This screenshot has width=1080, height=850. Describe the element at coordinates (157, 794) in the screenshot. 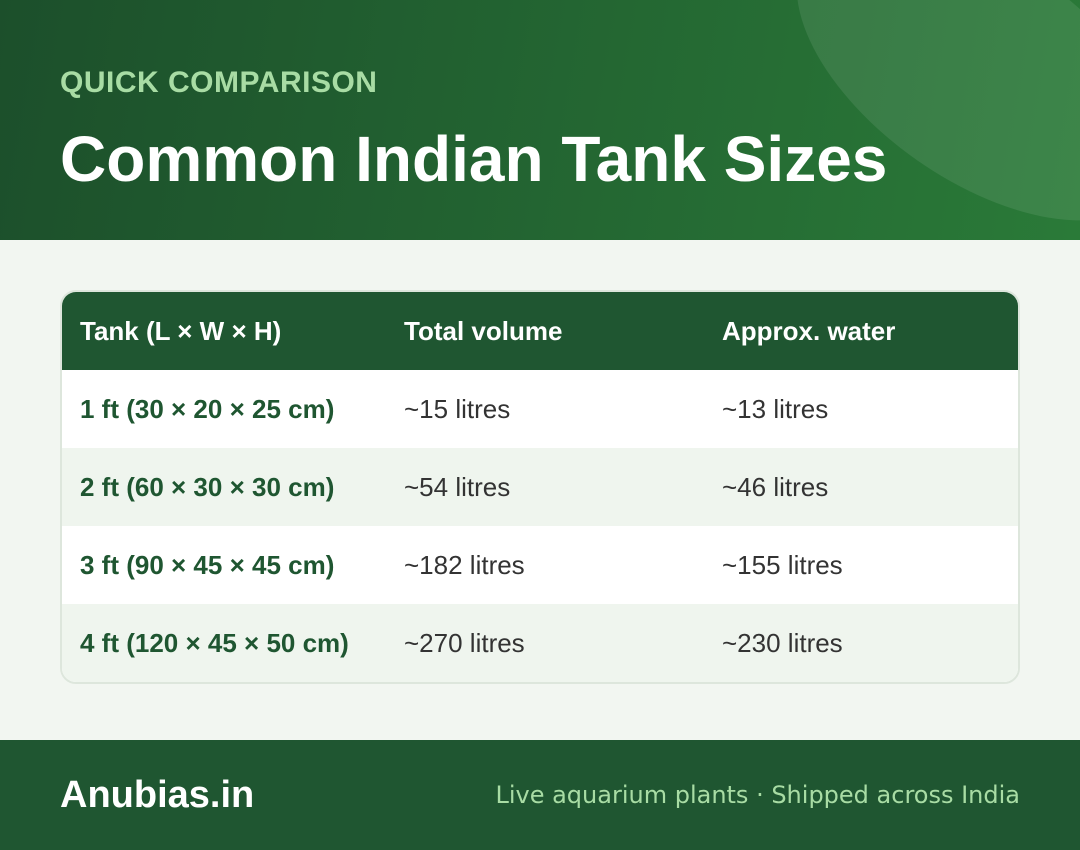

I see `brand: Anubias.in` at that location.